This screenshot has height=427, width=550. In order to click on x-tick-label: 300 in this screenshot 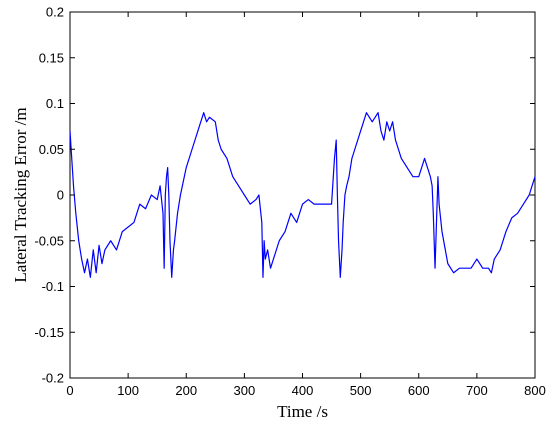, I will do `click(245, 390)`.